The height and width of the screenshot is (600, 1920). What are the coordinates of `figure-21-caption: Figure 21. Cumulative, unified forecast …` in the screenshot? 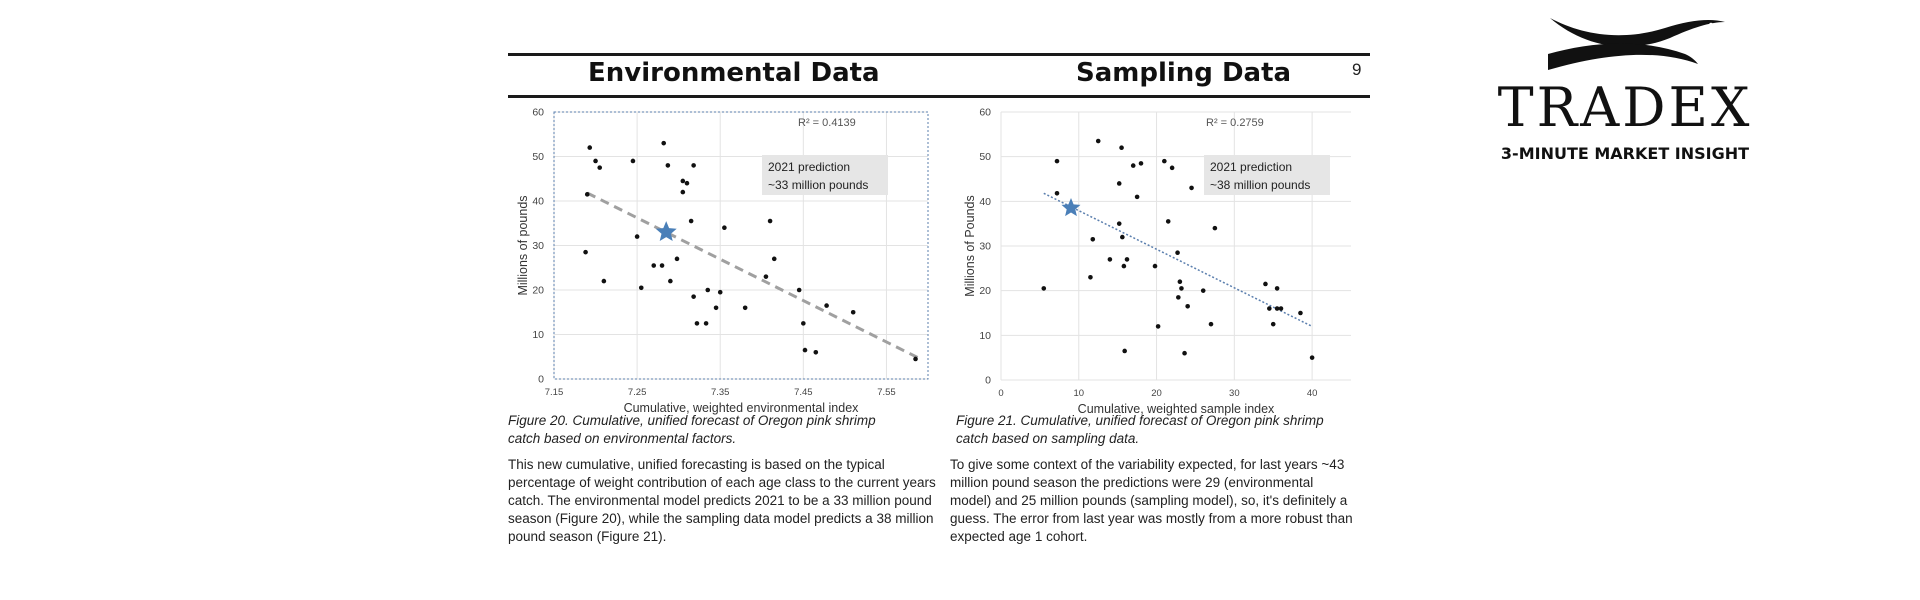 It's located at (1140, 429).